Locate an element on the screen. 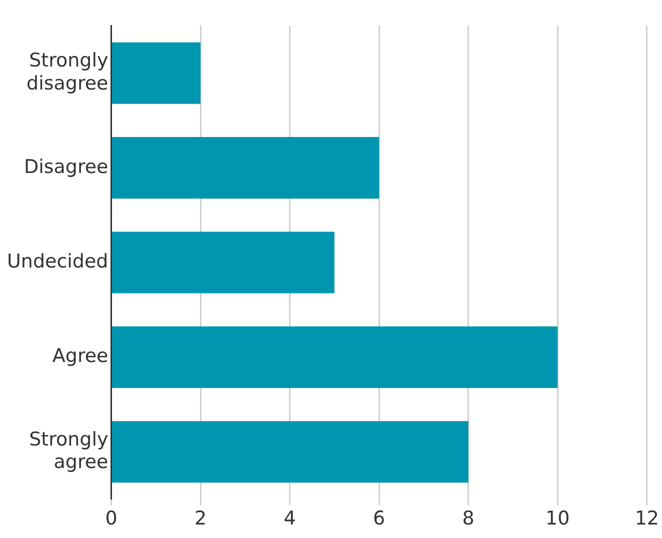 The image size is (662, 538). x-tick-label: 12 is located at coordinates (647, 519).